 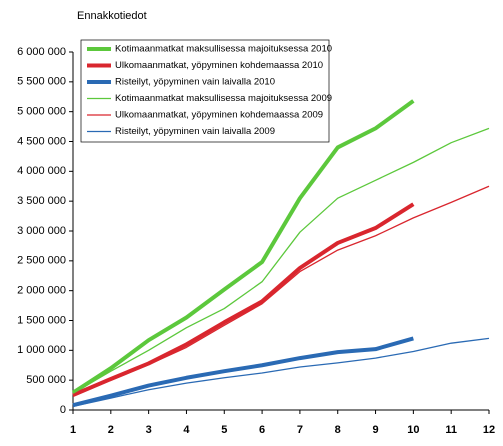 I want to click on legend-label: Risteilyt, yöpyminen vain laivalla 2010, so click(x=195, y=82).